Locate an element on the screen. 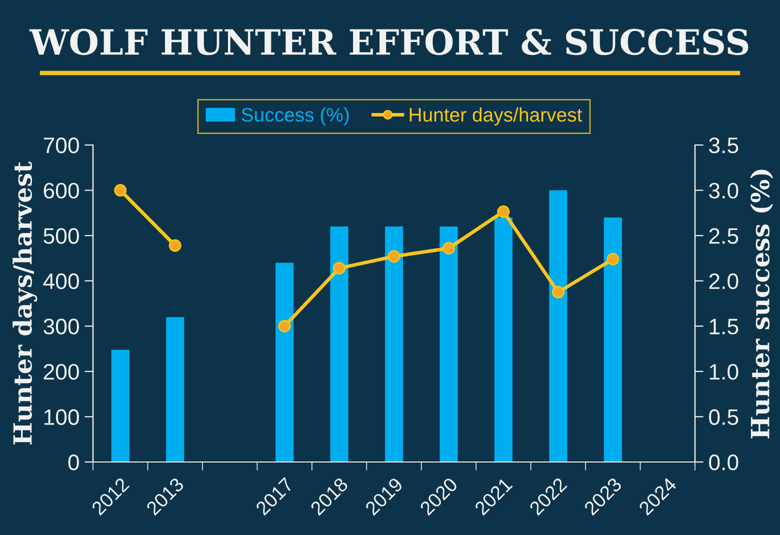 The image size is (780, 535). y-tick-label: 100 is located at coordinates (61, 417).